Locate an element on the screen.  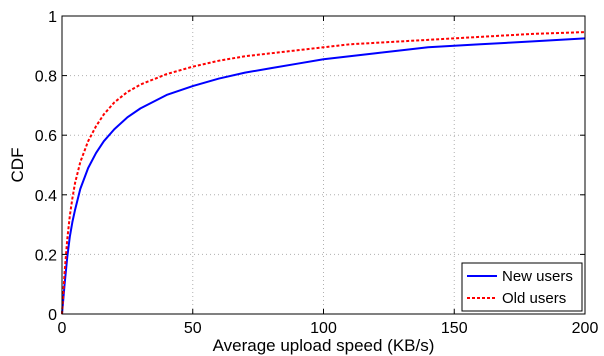
x-axis-title: Average upload speed (KB/s) is located at coordinates (324, 345).